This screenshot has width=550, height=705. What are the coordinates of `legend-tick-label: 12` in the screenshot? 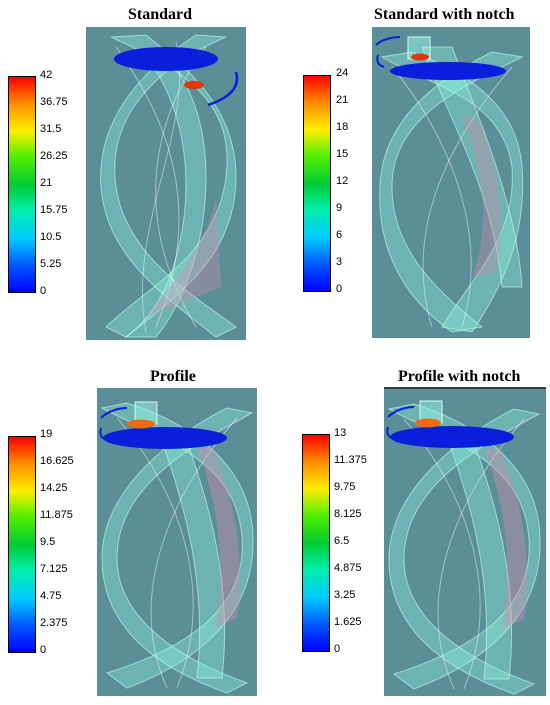 It's located at (342, 181).